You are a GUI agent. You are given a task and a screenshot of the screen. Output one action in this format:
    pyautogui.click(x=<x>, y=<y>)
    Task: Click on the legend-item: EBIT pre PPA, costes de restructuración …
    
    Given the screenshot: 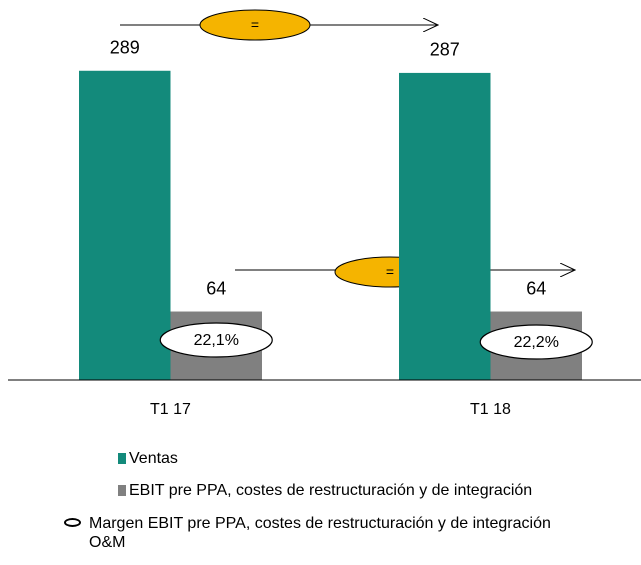 What is the action you would take?
    pyautogui.click(x=325, y=491)
    